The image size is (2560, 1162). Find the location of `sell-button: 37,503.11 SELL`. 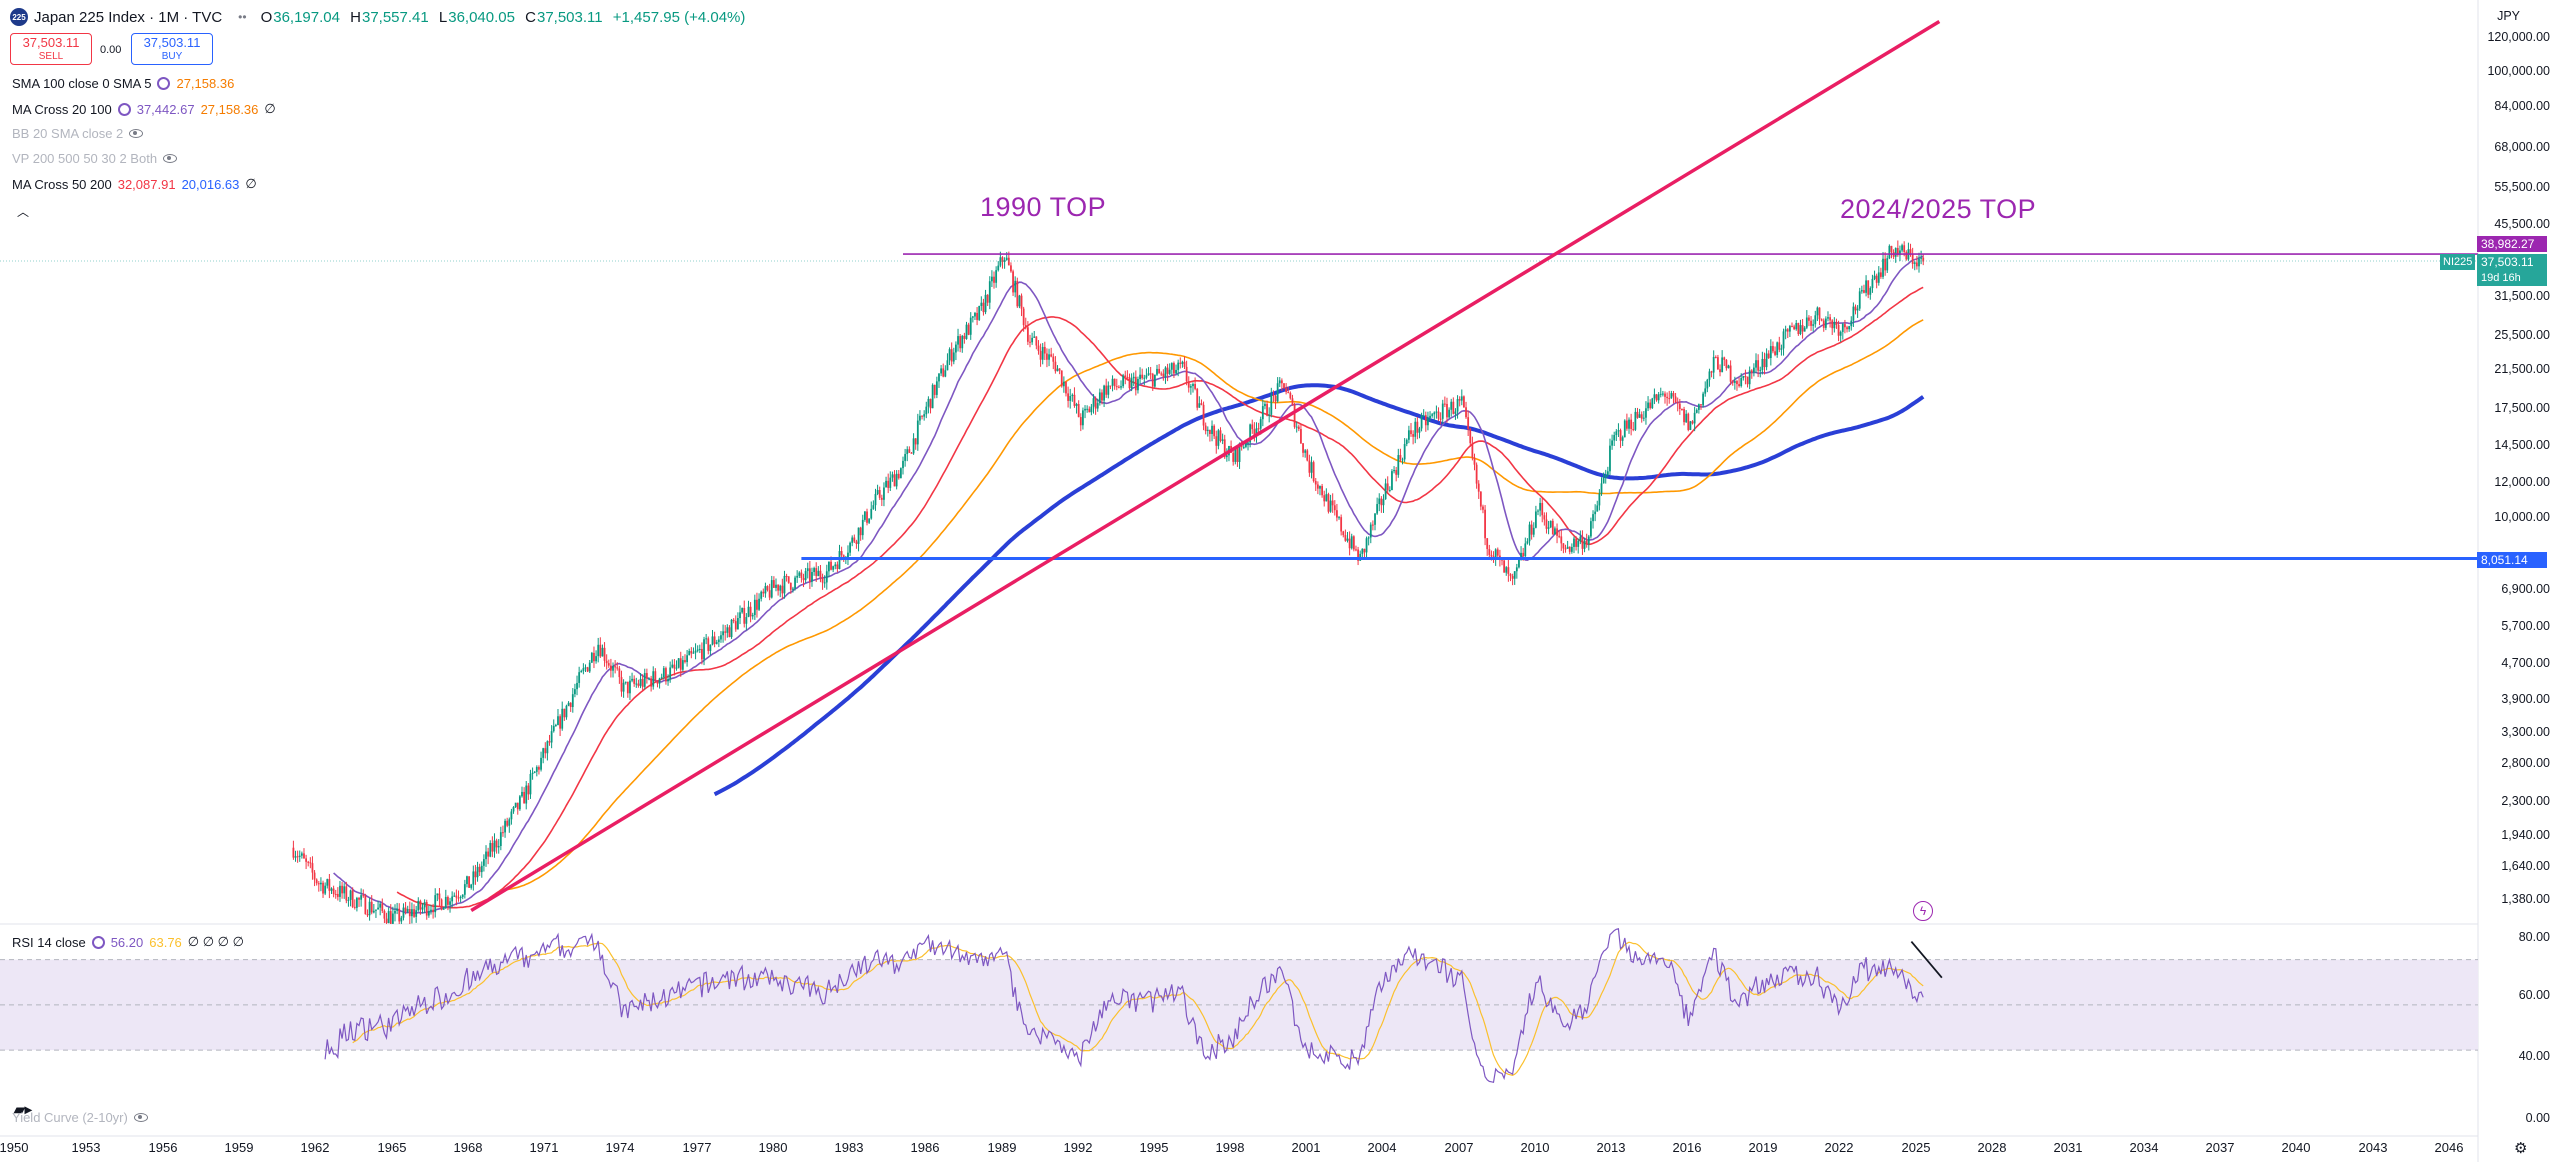

sell-button: 37,503.11 SELL is located at coordinates (51, 49).